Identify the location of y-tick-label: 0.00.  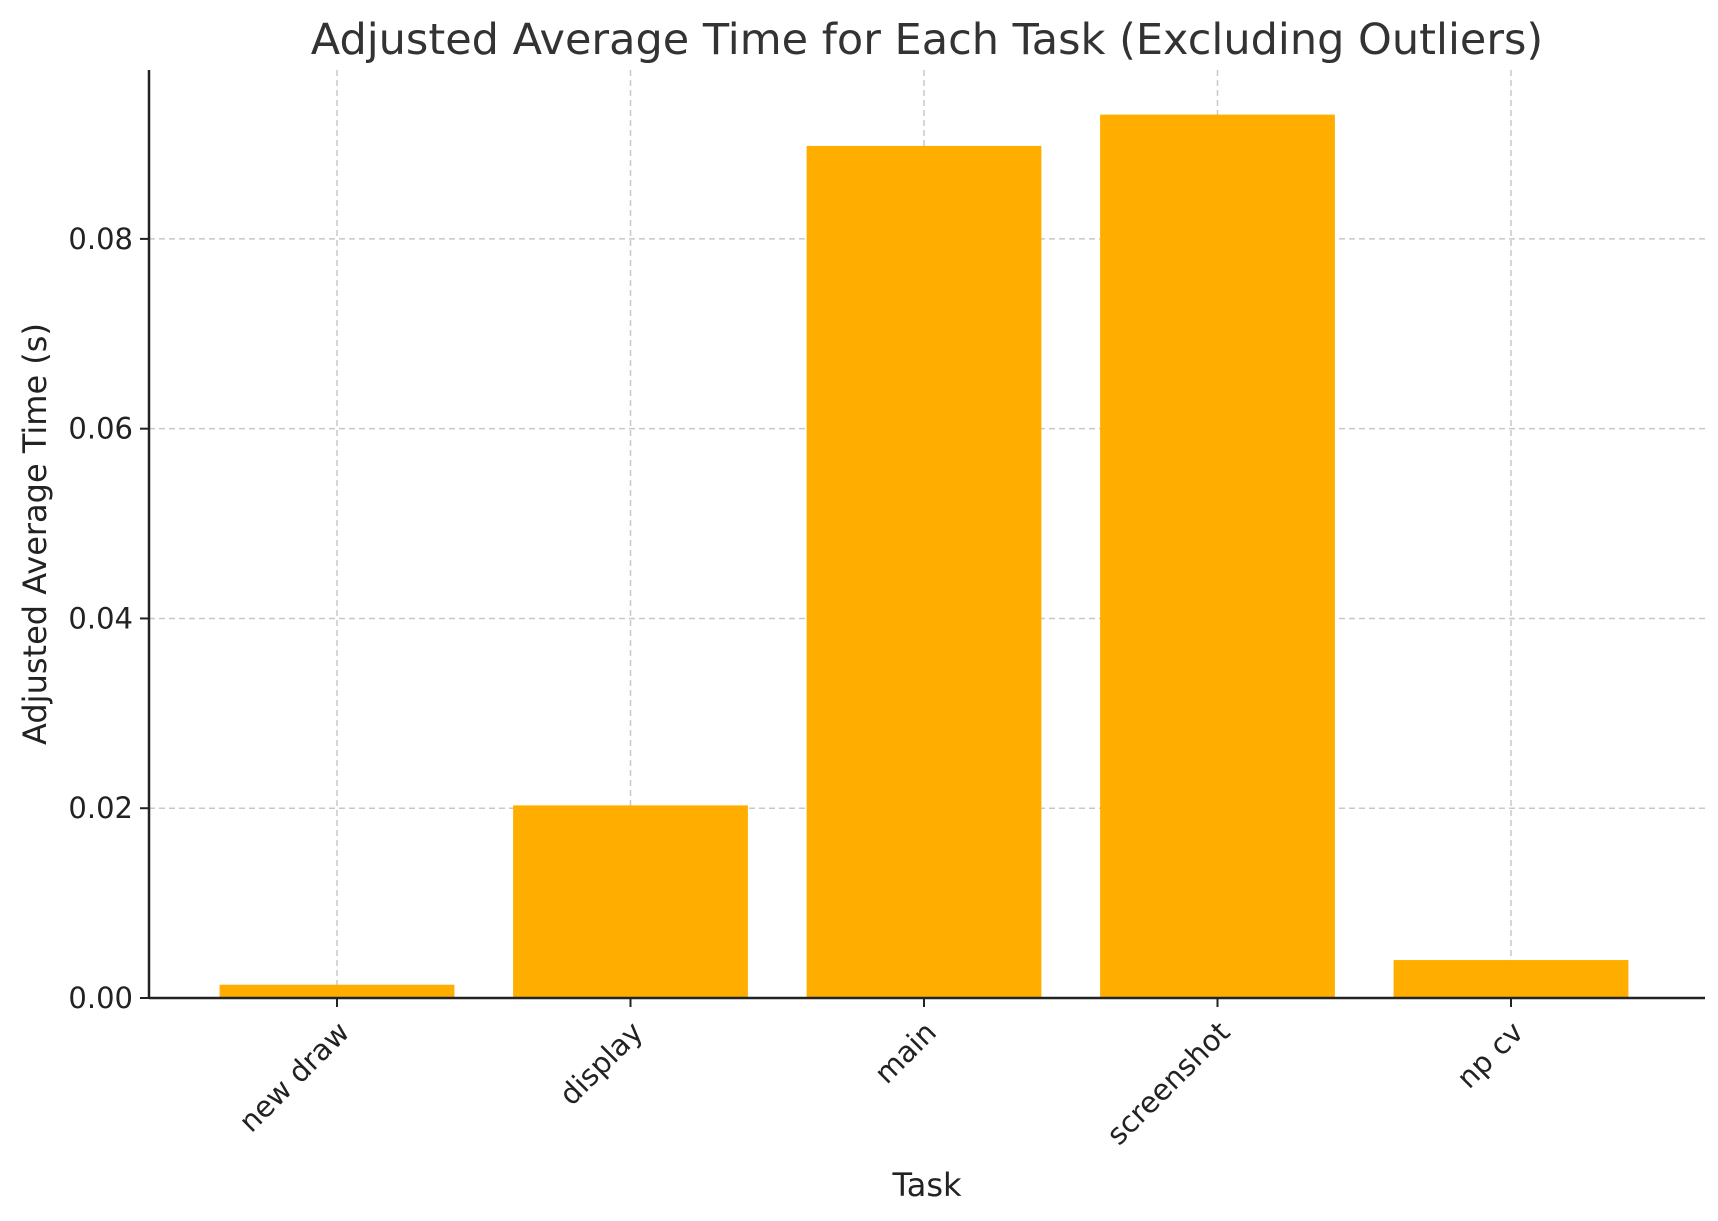
(100, 998).